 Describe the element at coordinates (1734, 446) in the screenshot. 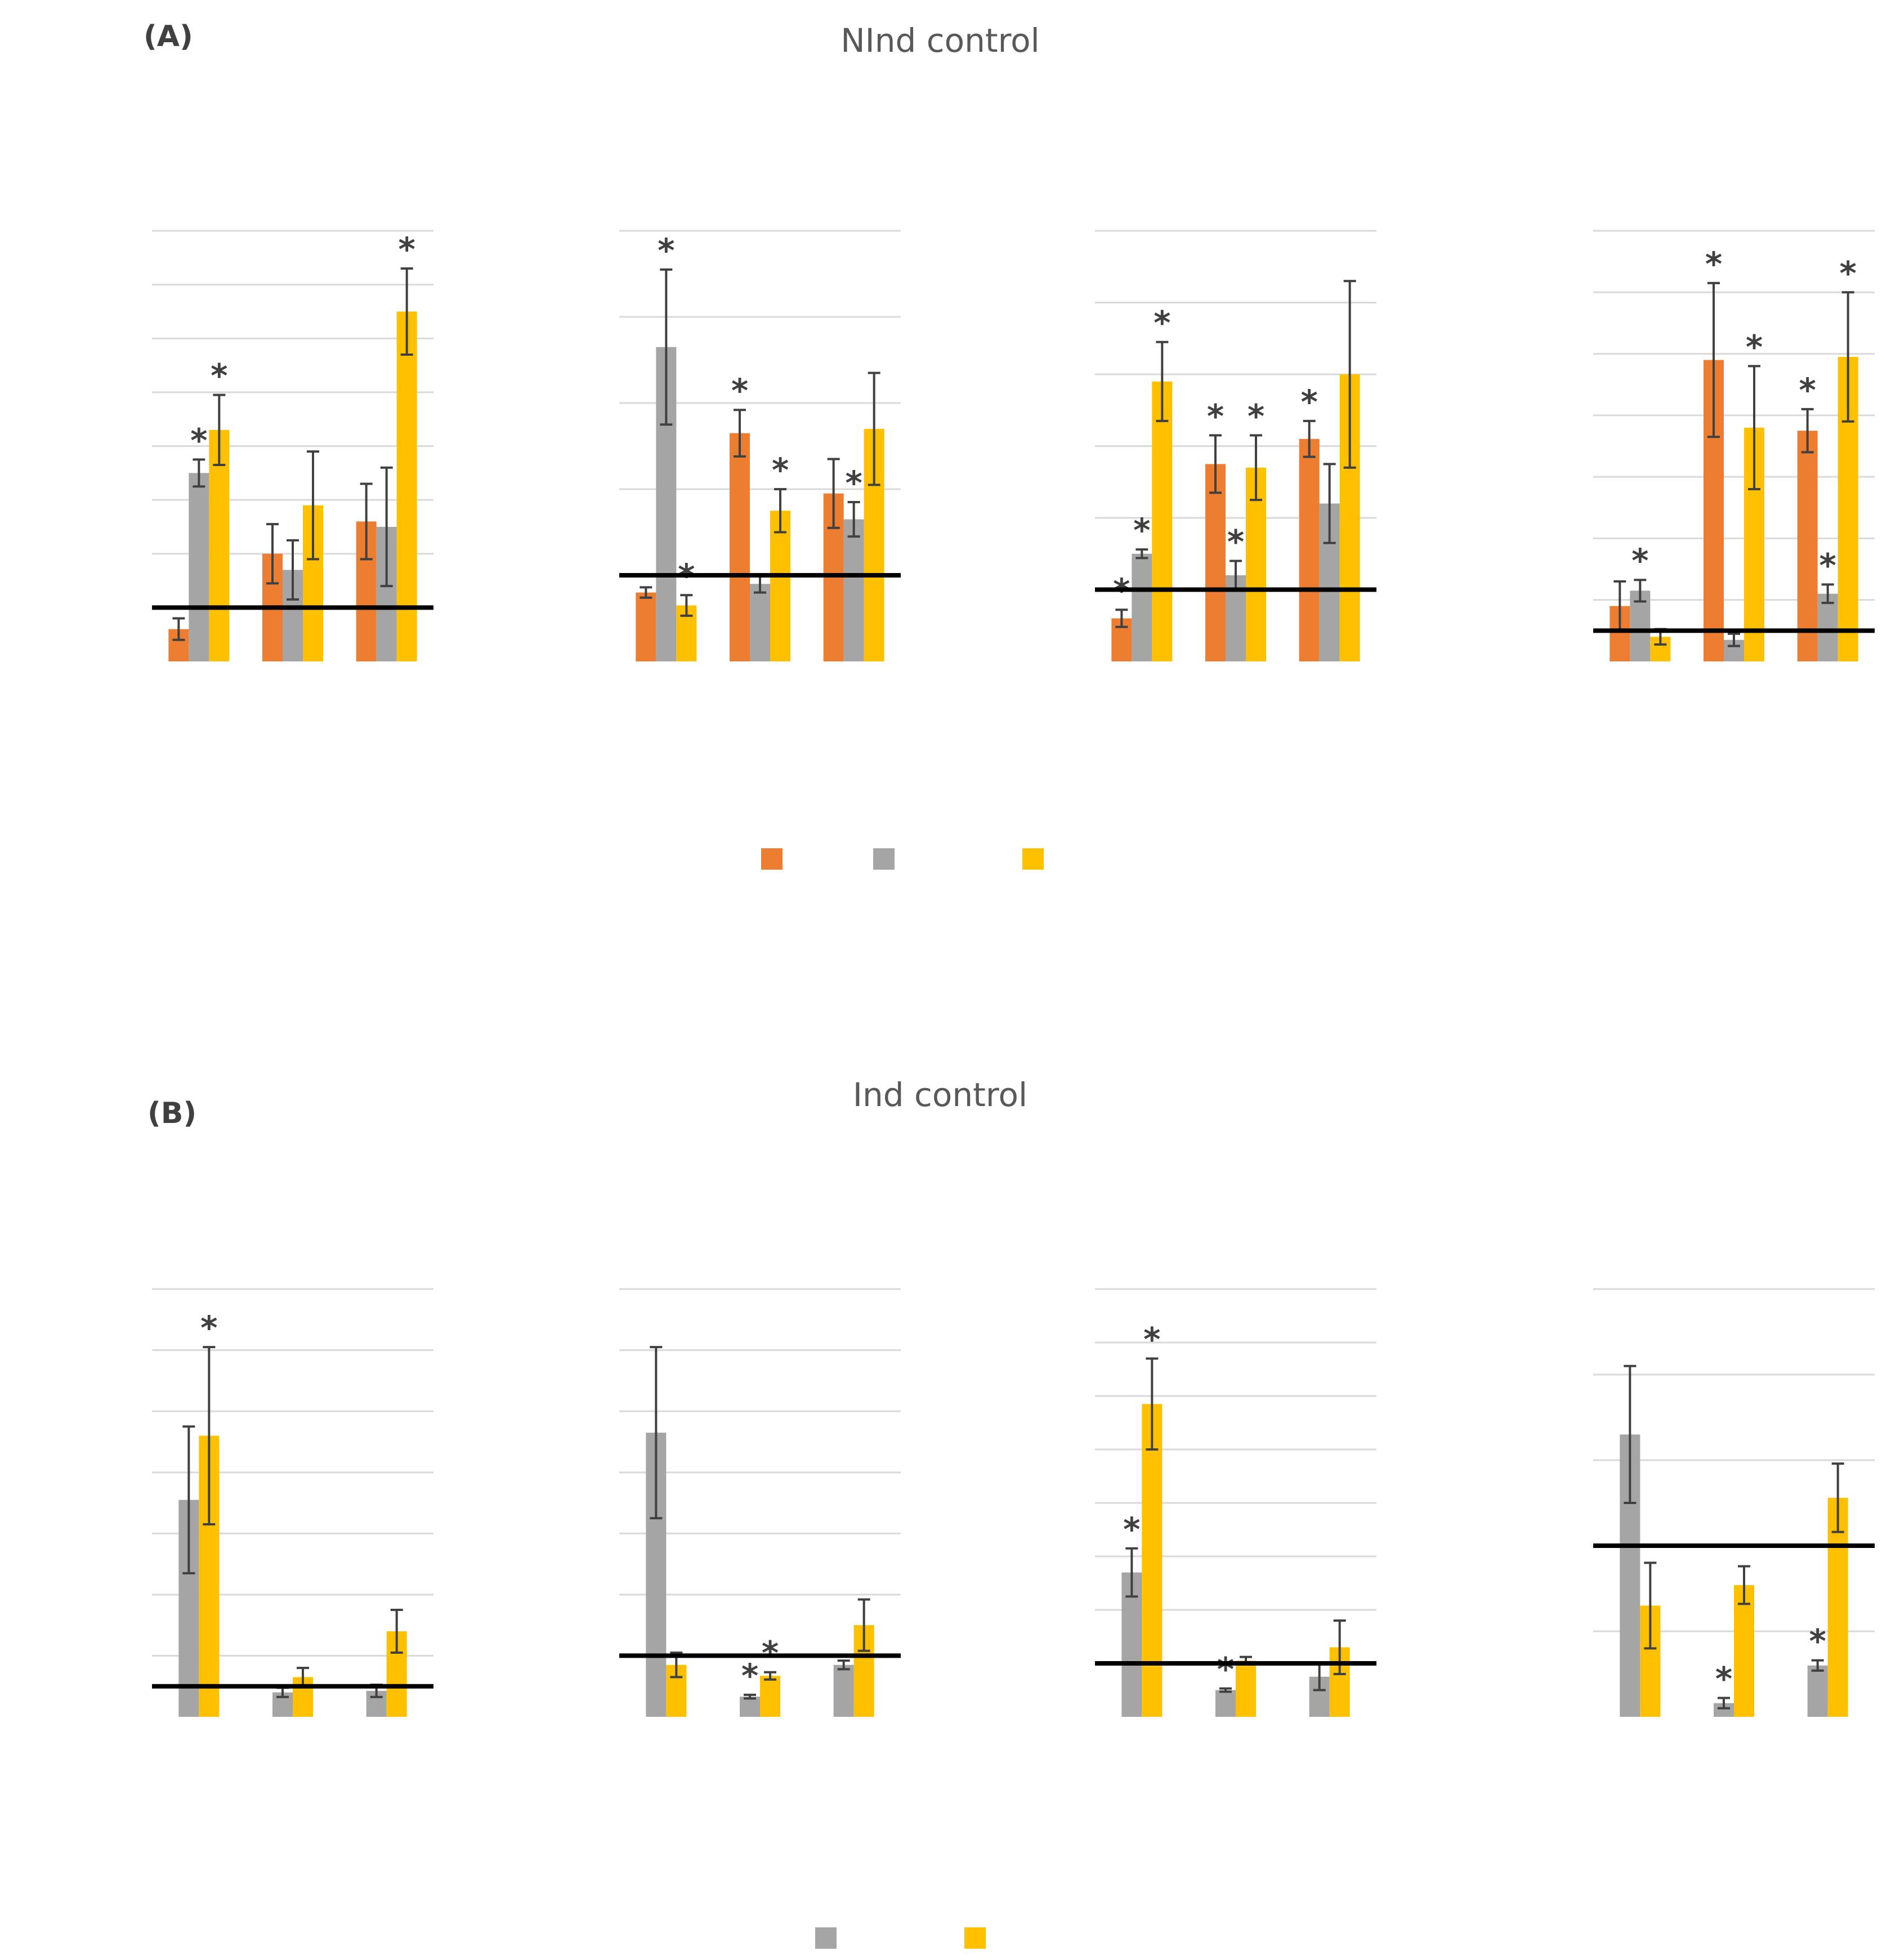

I see `chart-a-4: * * * * * *` at that location.